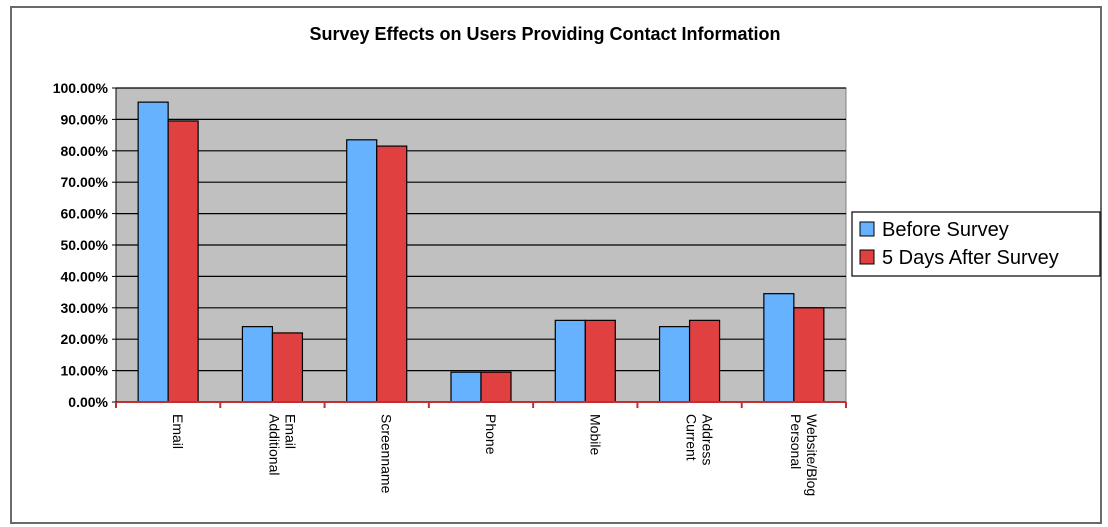 The image size is (1108, 527). I want to click on x-category-label: Screenname, so click(387, 454).